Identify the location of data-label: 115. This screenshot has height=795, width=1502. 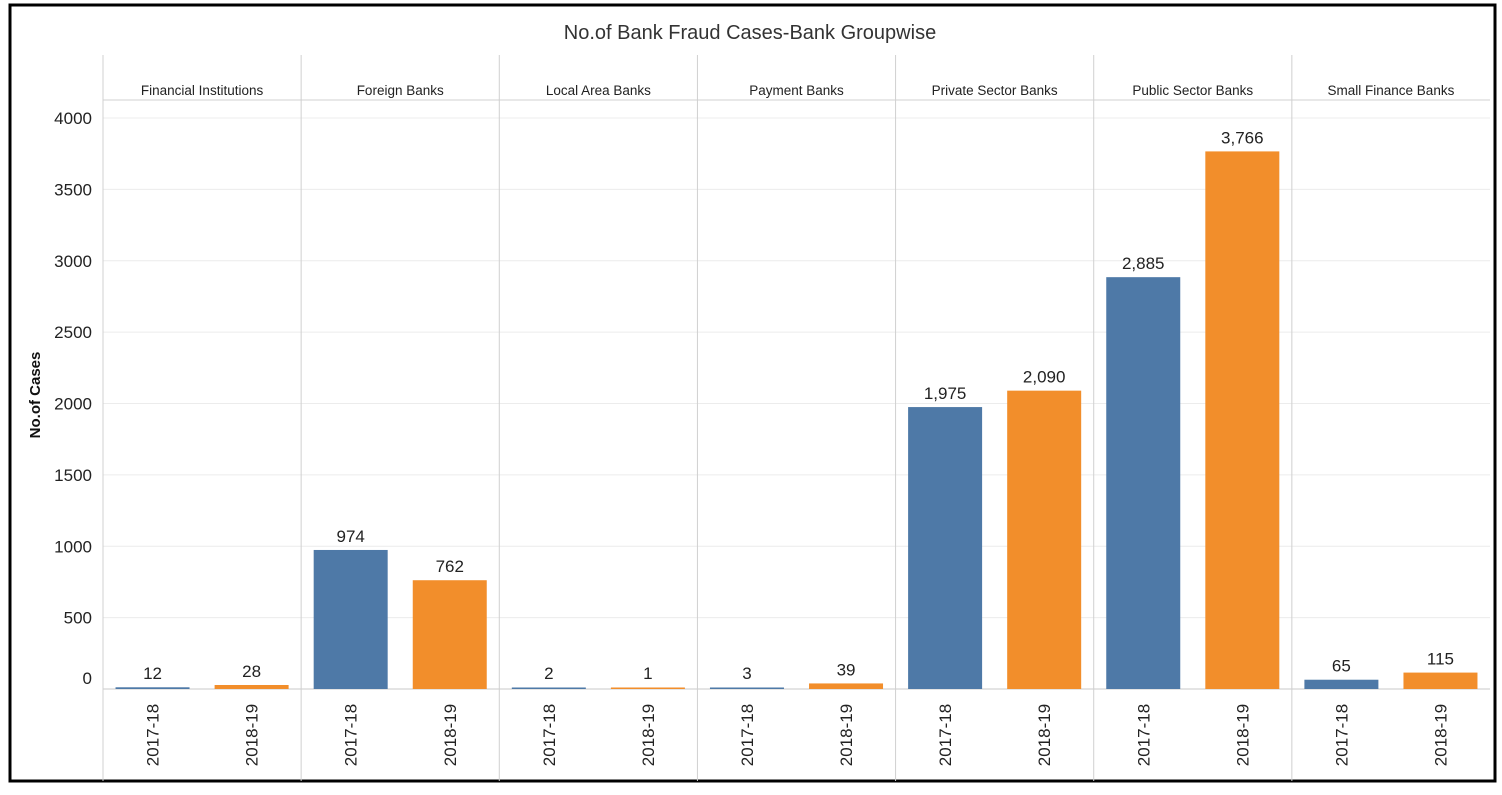
(1440, 659).